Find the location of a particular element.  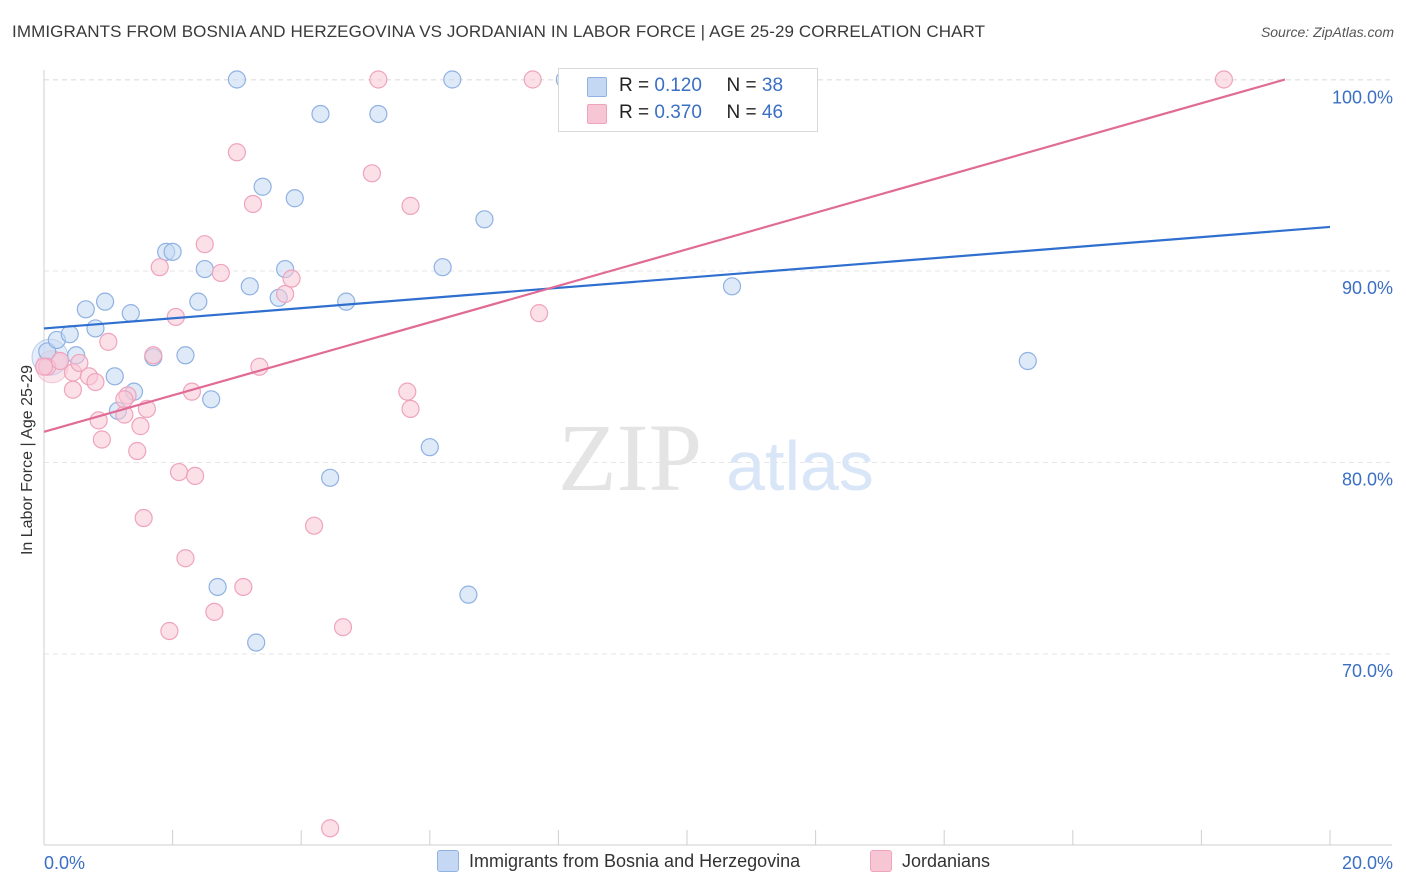

y-axis-label: In Labor Force | Age 25-29 is located at coordinates (27, 460).